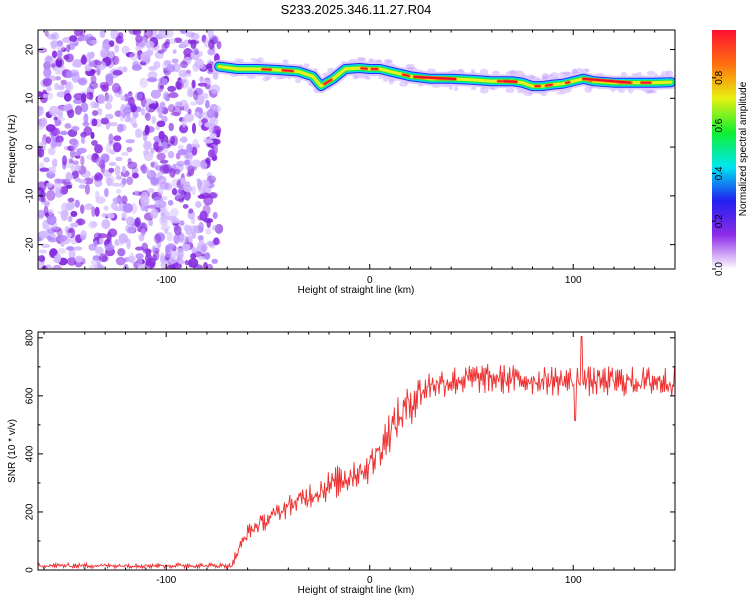 Image resolution: width=750 pixels, height=600 pixels. What do you see at coordinates (743, 148) in the screenshot?
I see `colorbar-label: Normalized spectral amplitude` at bounding box center [743, 148].